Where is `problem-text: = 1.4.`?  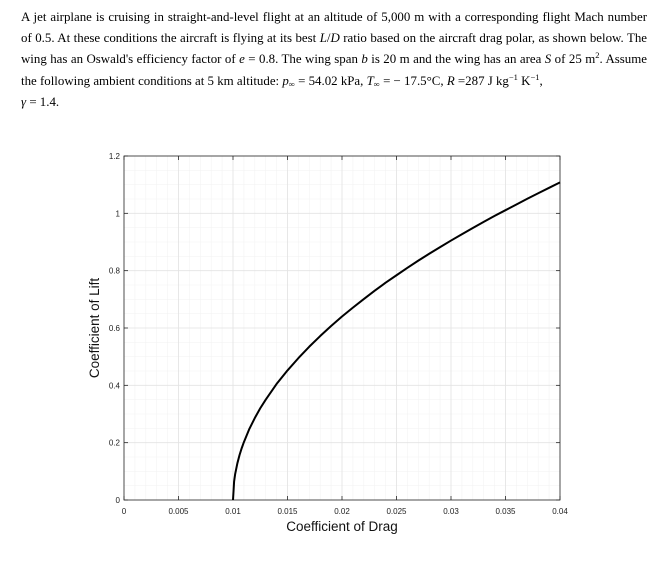
problem-text: = 1.4. is located at coordinates (43, 101).